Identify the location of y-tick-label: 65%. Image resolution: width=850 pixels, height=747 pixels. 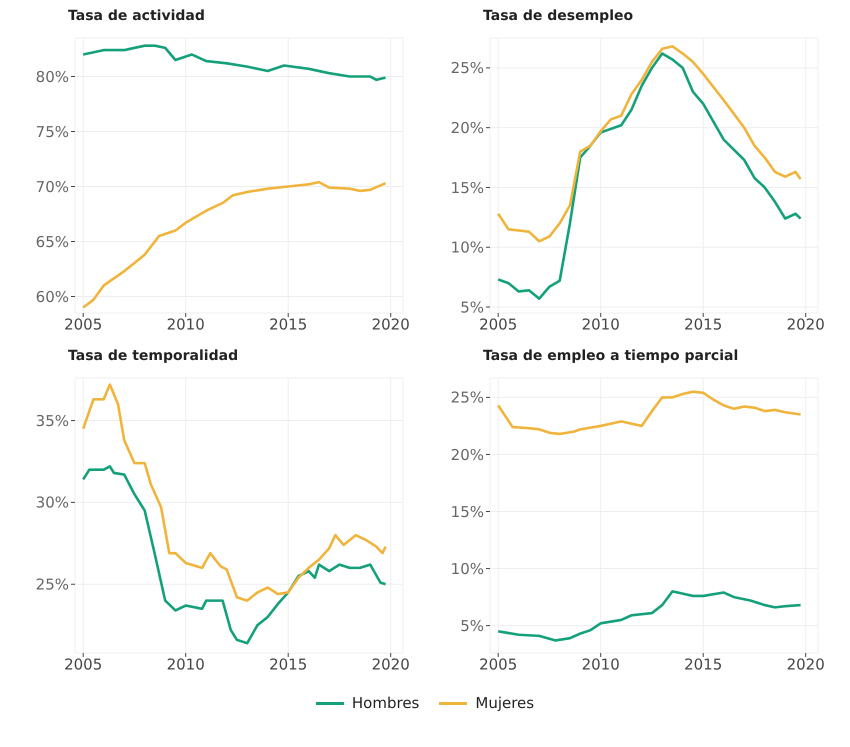
(52, 241).